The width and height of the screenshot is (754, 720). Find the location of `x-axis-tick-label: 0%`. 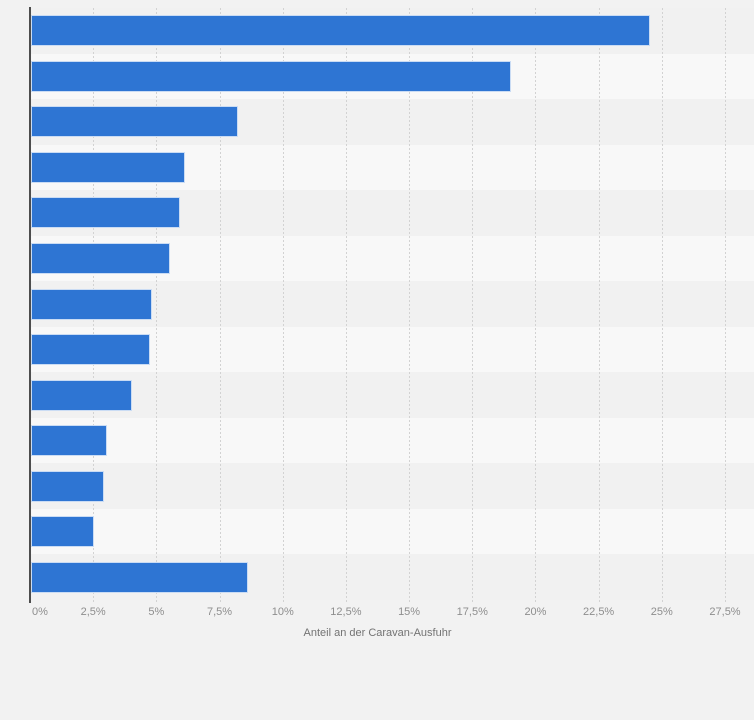

x-axis-tick-label: 0% is located at coordinates (40, 612).